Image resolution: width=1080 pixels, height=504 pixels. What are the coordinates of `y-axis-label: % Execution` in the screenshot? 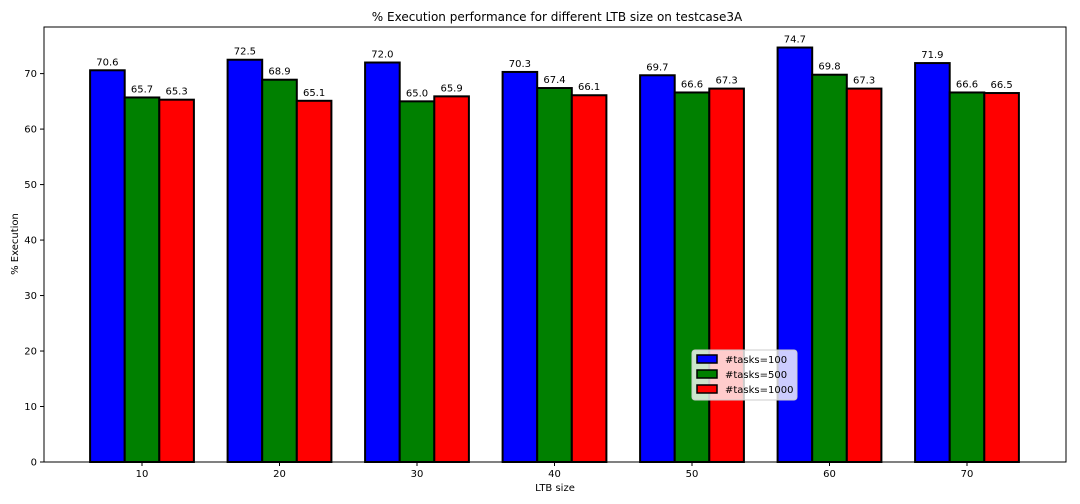 It's located at (15, 244).